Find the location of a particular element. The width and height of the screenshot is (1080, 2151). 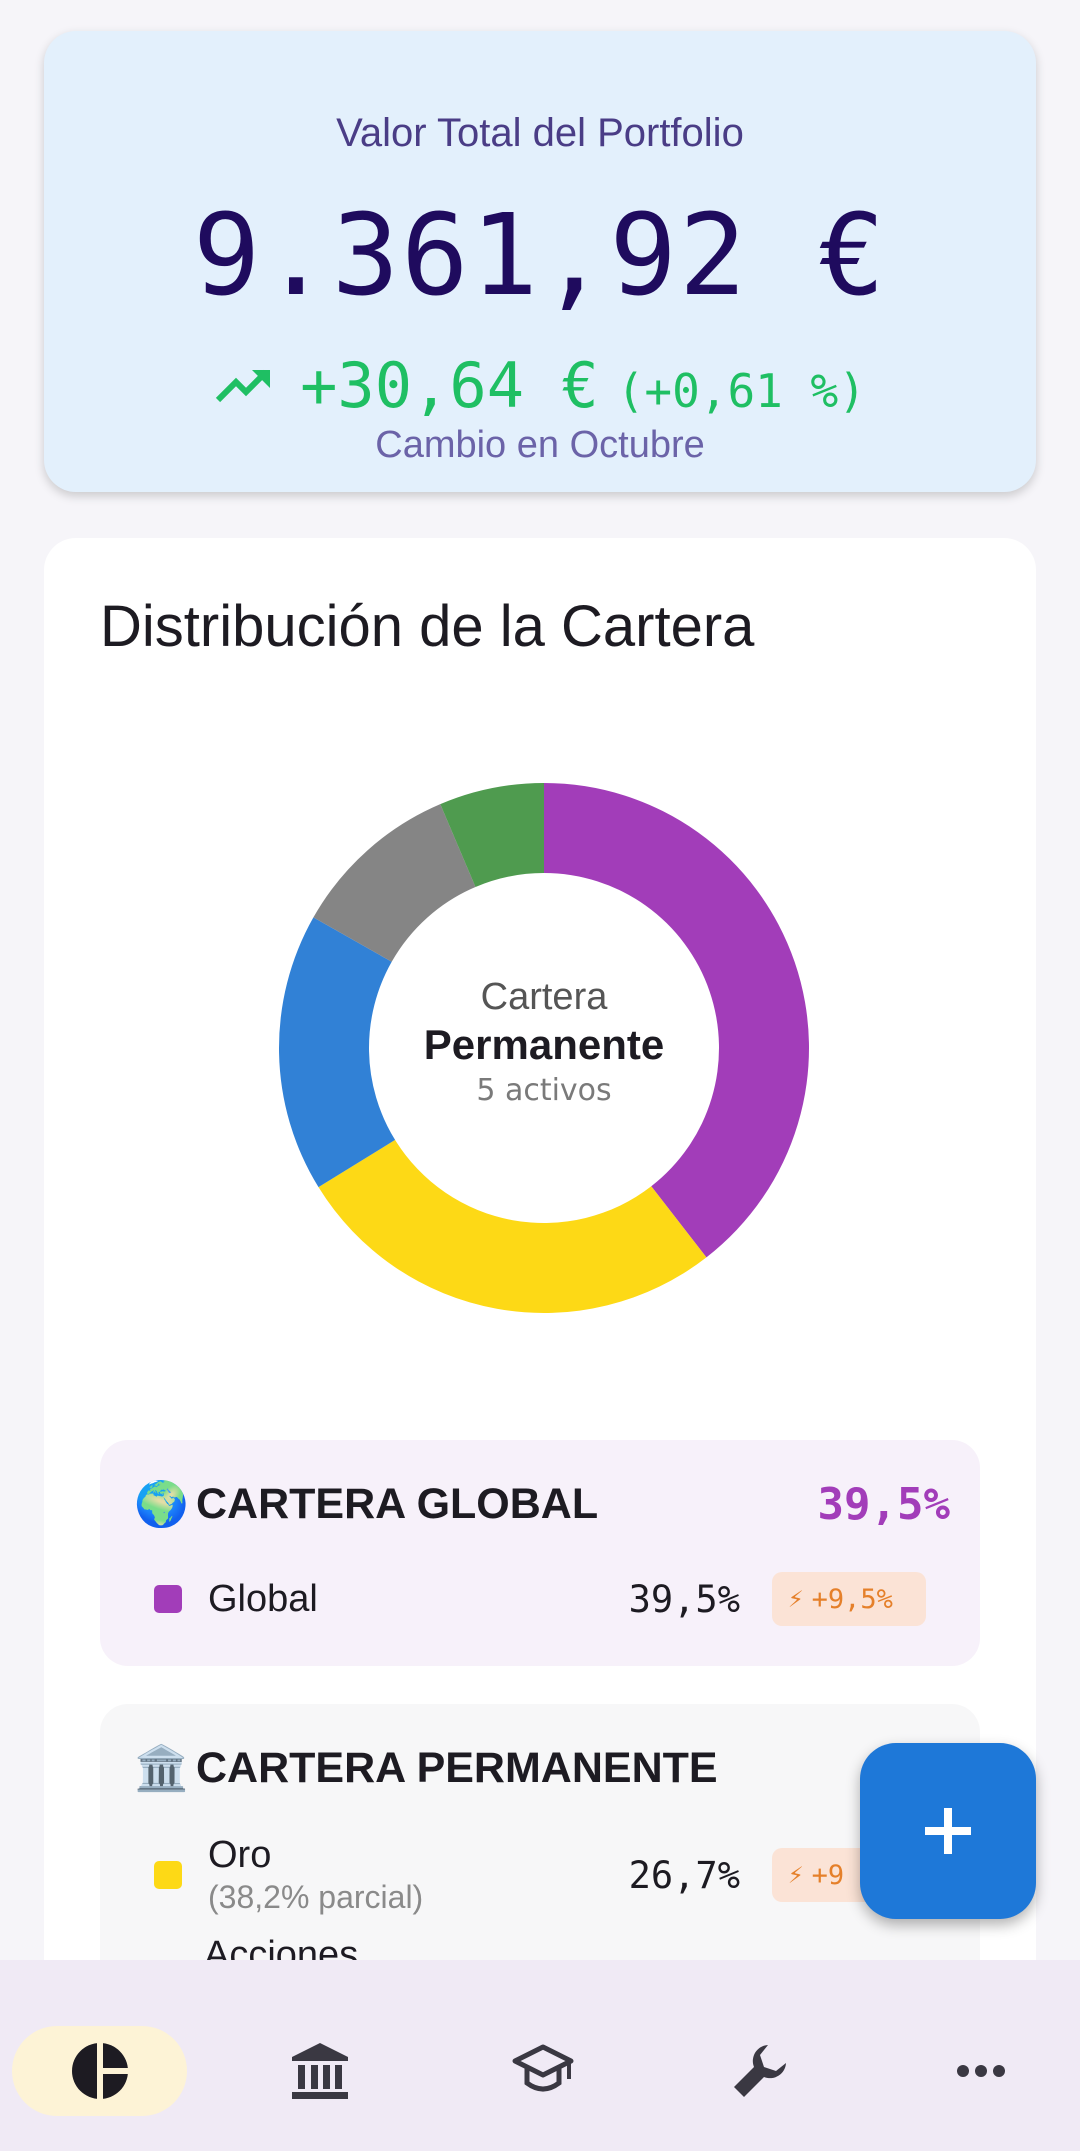

donut-center-label: Cartera Permanente 5 activos is located at coordinates (544, 1048).